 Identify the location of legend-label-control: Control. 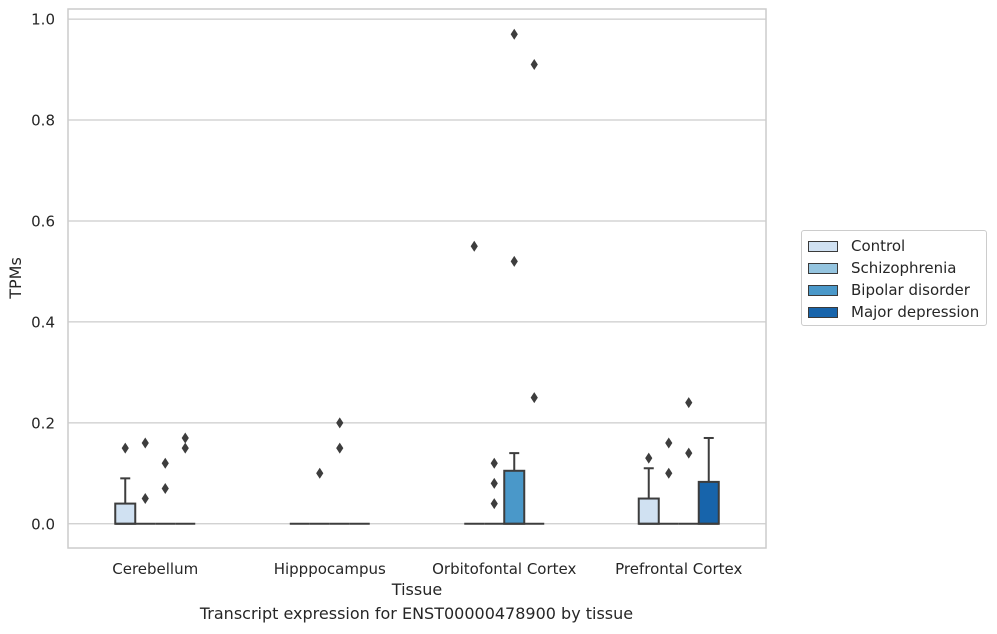
(878, 246).